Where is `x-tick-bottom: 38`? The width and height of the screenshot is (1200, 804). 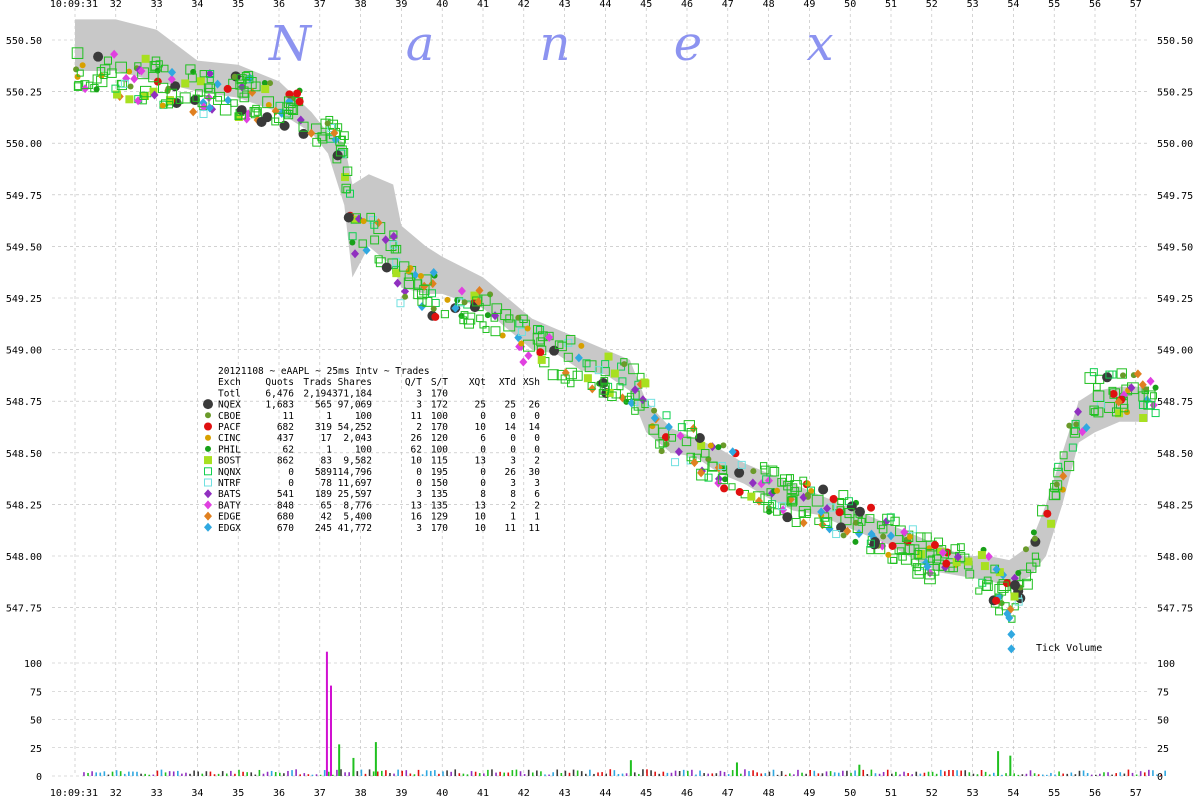
x-tick-bottom: 38 is located at coordinates (361, 793).